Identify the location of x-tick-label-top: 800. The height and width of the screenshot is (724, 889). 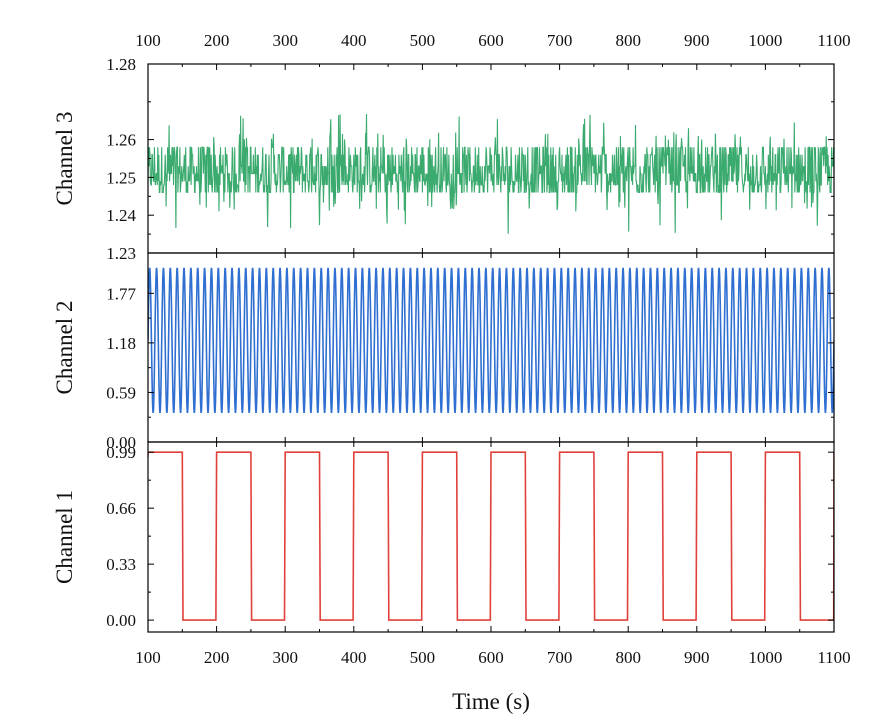
(628, 40).